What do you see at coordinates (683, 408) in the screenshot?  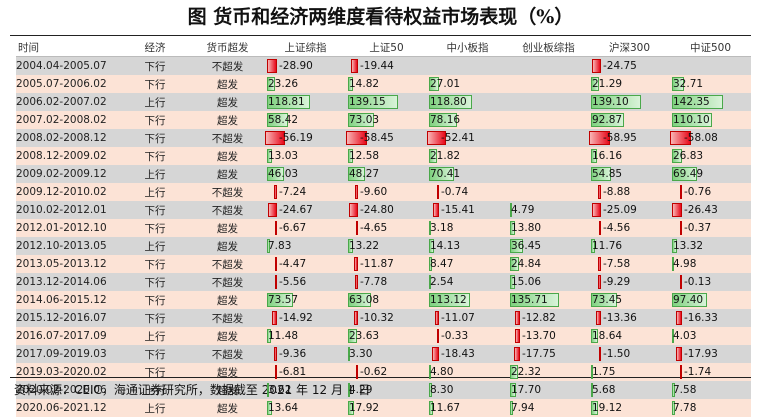 I see `cell-value: 7.78` at bounding box center [683, 408].